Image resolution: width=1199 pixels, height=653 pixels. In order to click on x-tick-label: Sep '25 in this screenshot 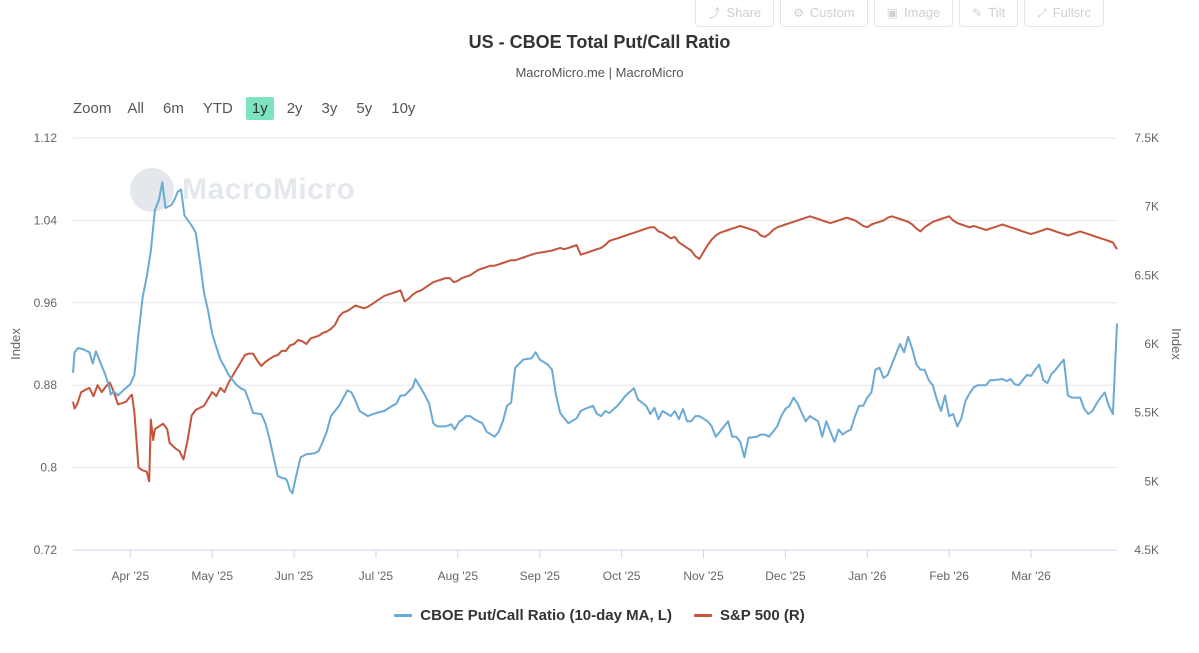, I will do `click(540, 576)`.